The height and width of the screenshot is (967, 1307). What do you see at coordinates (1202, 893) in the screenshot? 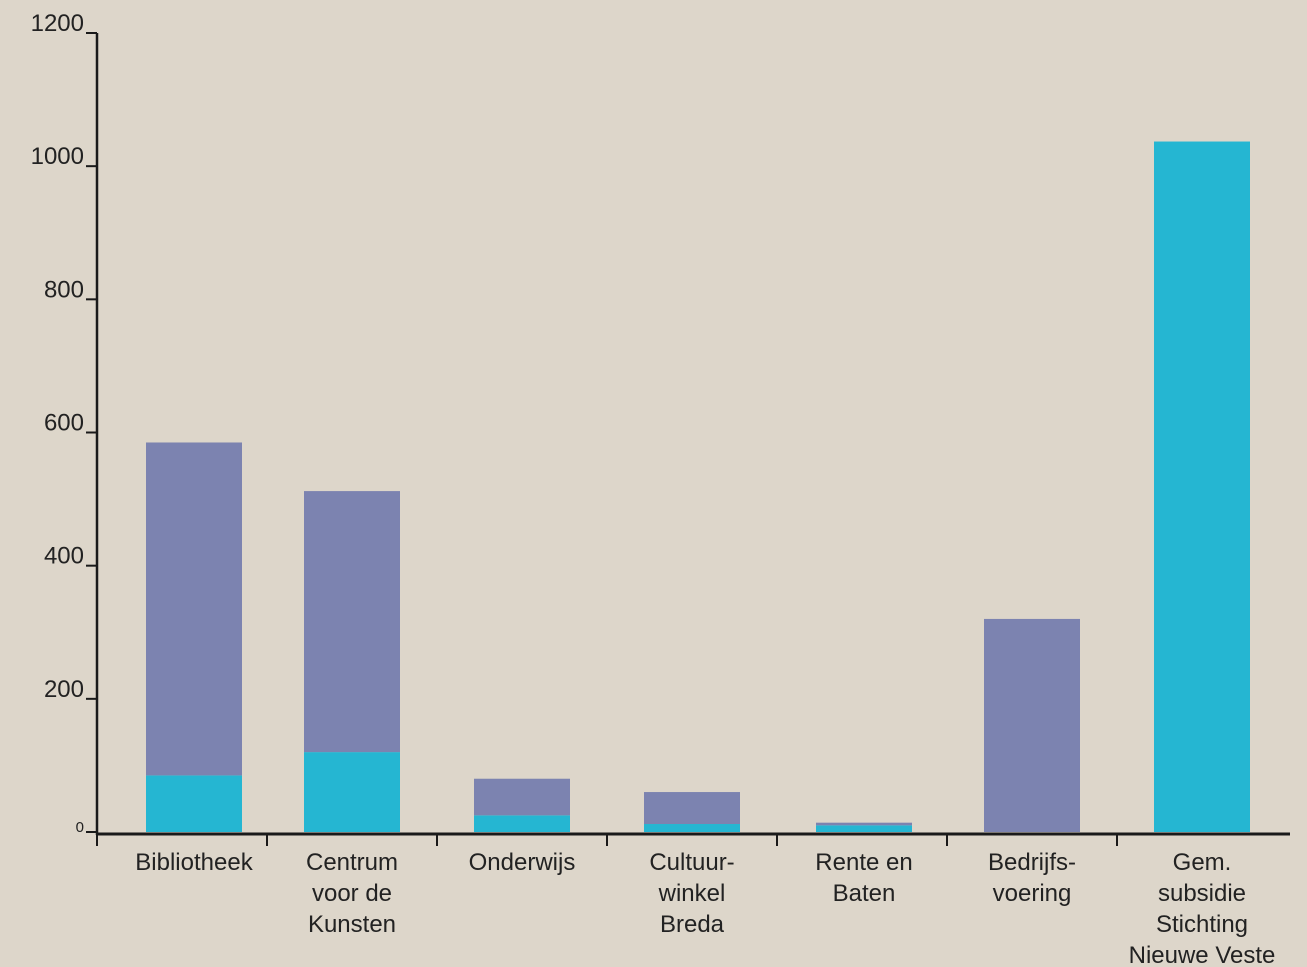
I see `category-label-6-line-1: subsidie` at bounding box center [1202, 893].